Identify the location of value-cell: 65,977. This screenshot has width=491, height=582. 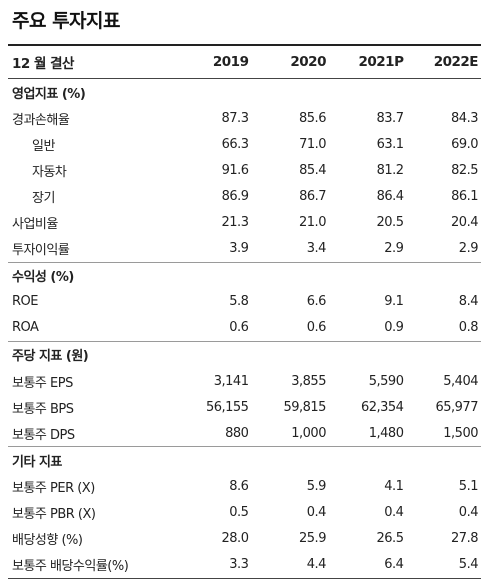
(456, 407).